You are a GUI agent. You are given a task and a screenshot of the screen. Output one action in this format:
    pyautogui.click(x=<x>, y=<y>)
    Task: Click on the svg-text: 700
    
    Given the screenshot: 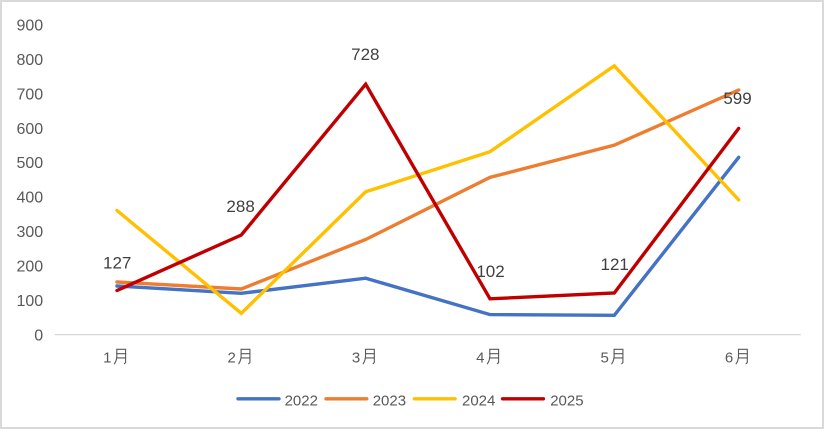 What is the action you would take?
    pyautogui.click(x=29, y=94)
    